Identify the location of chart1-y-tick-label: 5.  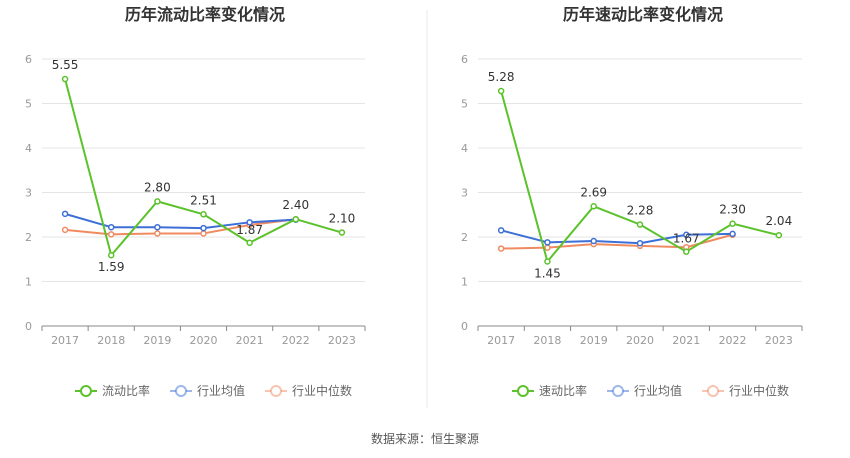
(28, 104).